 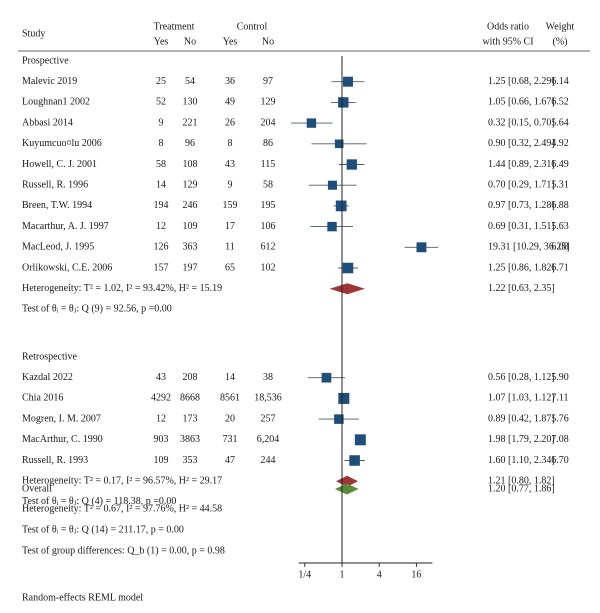 I want to click on x-tick-label: 16, so click(x=416, y=574).